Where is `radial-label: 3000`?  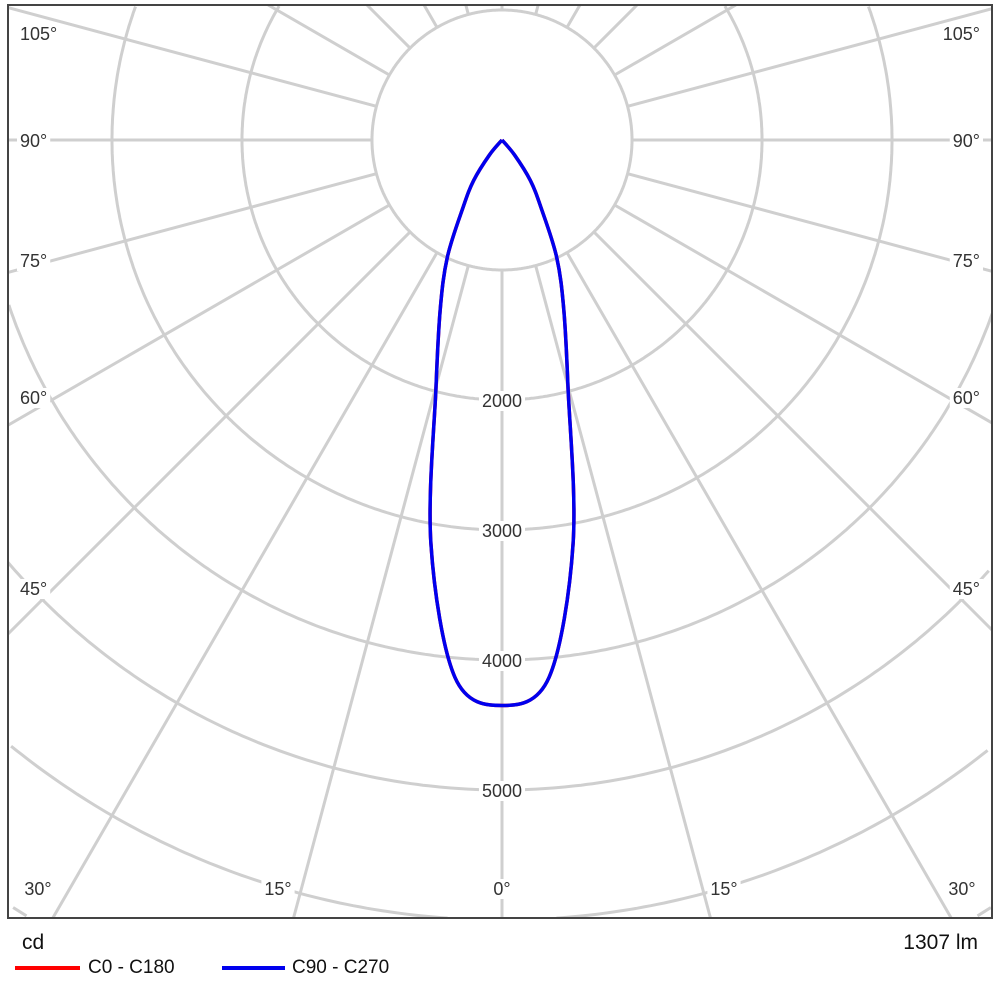
radial-label: 3000 is located at coordinates (502, 531).